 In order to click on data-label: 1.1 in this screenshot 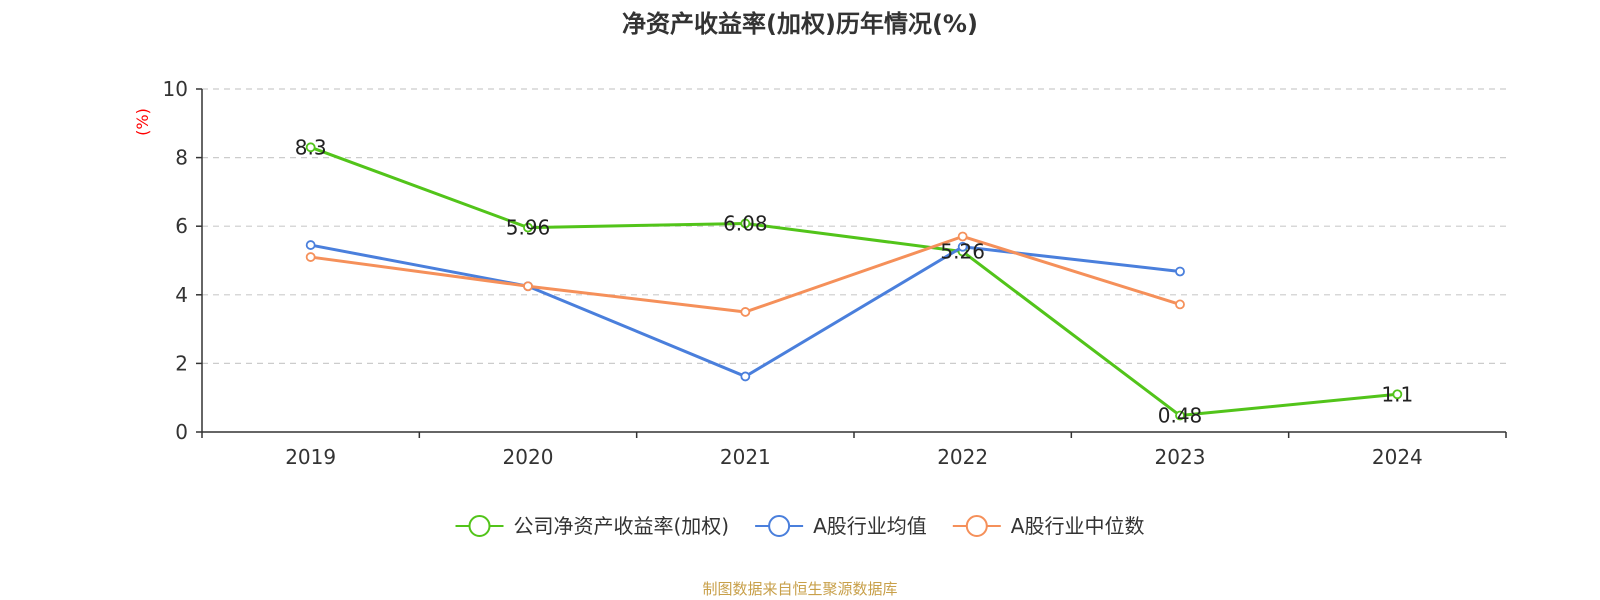, I will do `click(1397, 394)`.